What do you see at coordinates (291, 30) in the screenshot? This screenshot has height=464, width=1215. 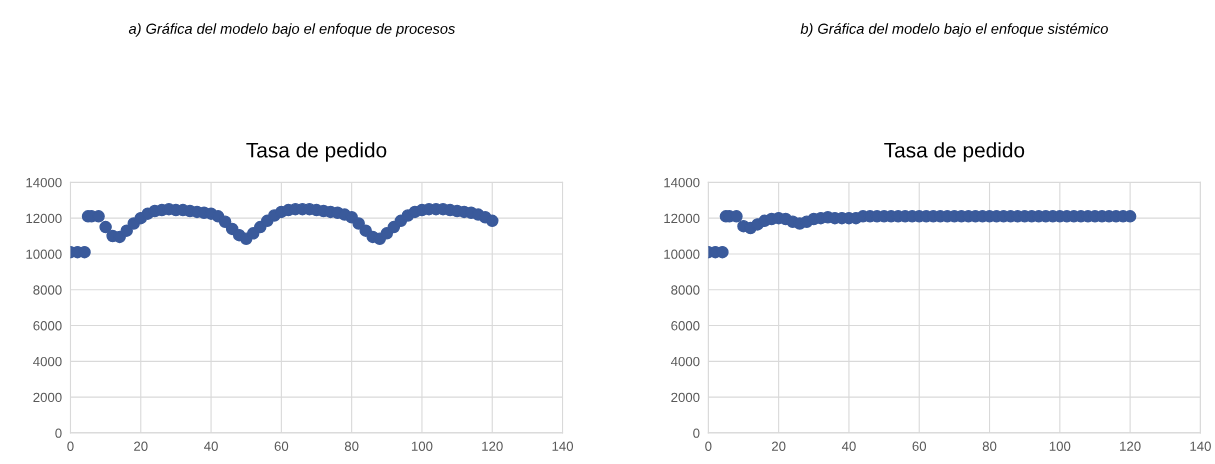 I see `text: a) Gráfica del modelo bajo el enfoque de procesos` at bounding box center [291, 30].